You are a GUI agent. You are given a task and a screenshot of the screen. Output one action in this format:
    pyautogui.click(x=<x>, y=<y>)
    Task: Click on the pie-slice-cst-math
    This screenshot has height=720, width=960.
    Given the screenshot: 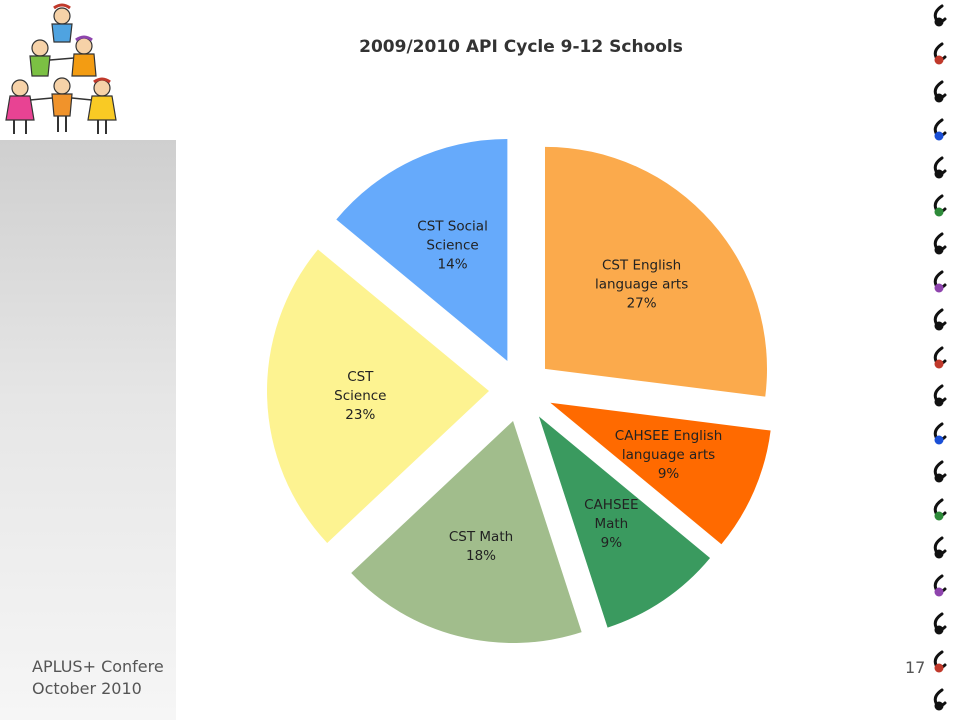 What is the action you would take?
    pyautogui.click(x=466, y=531)
    